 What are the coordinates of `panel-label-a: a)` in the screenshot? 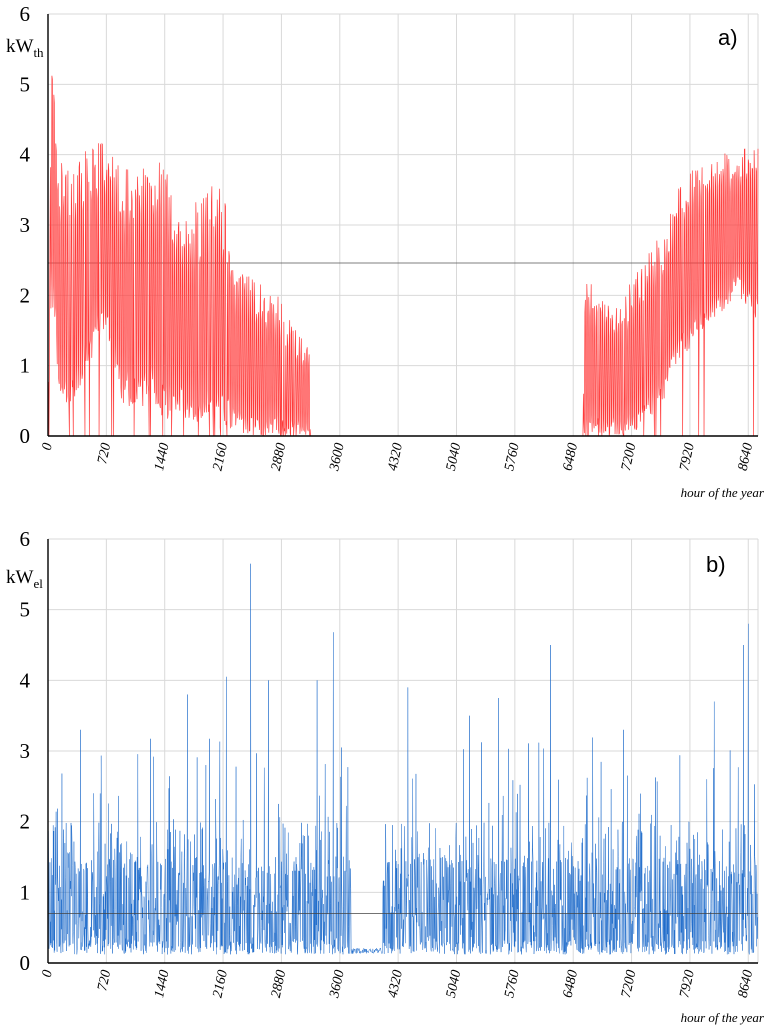 It's located at (728, 37).